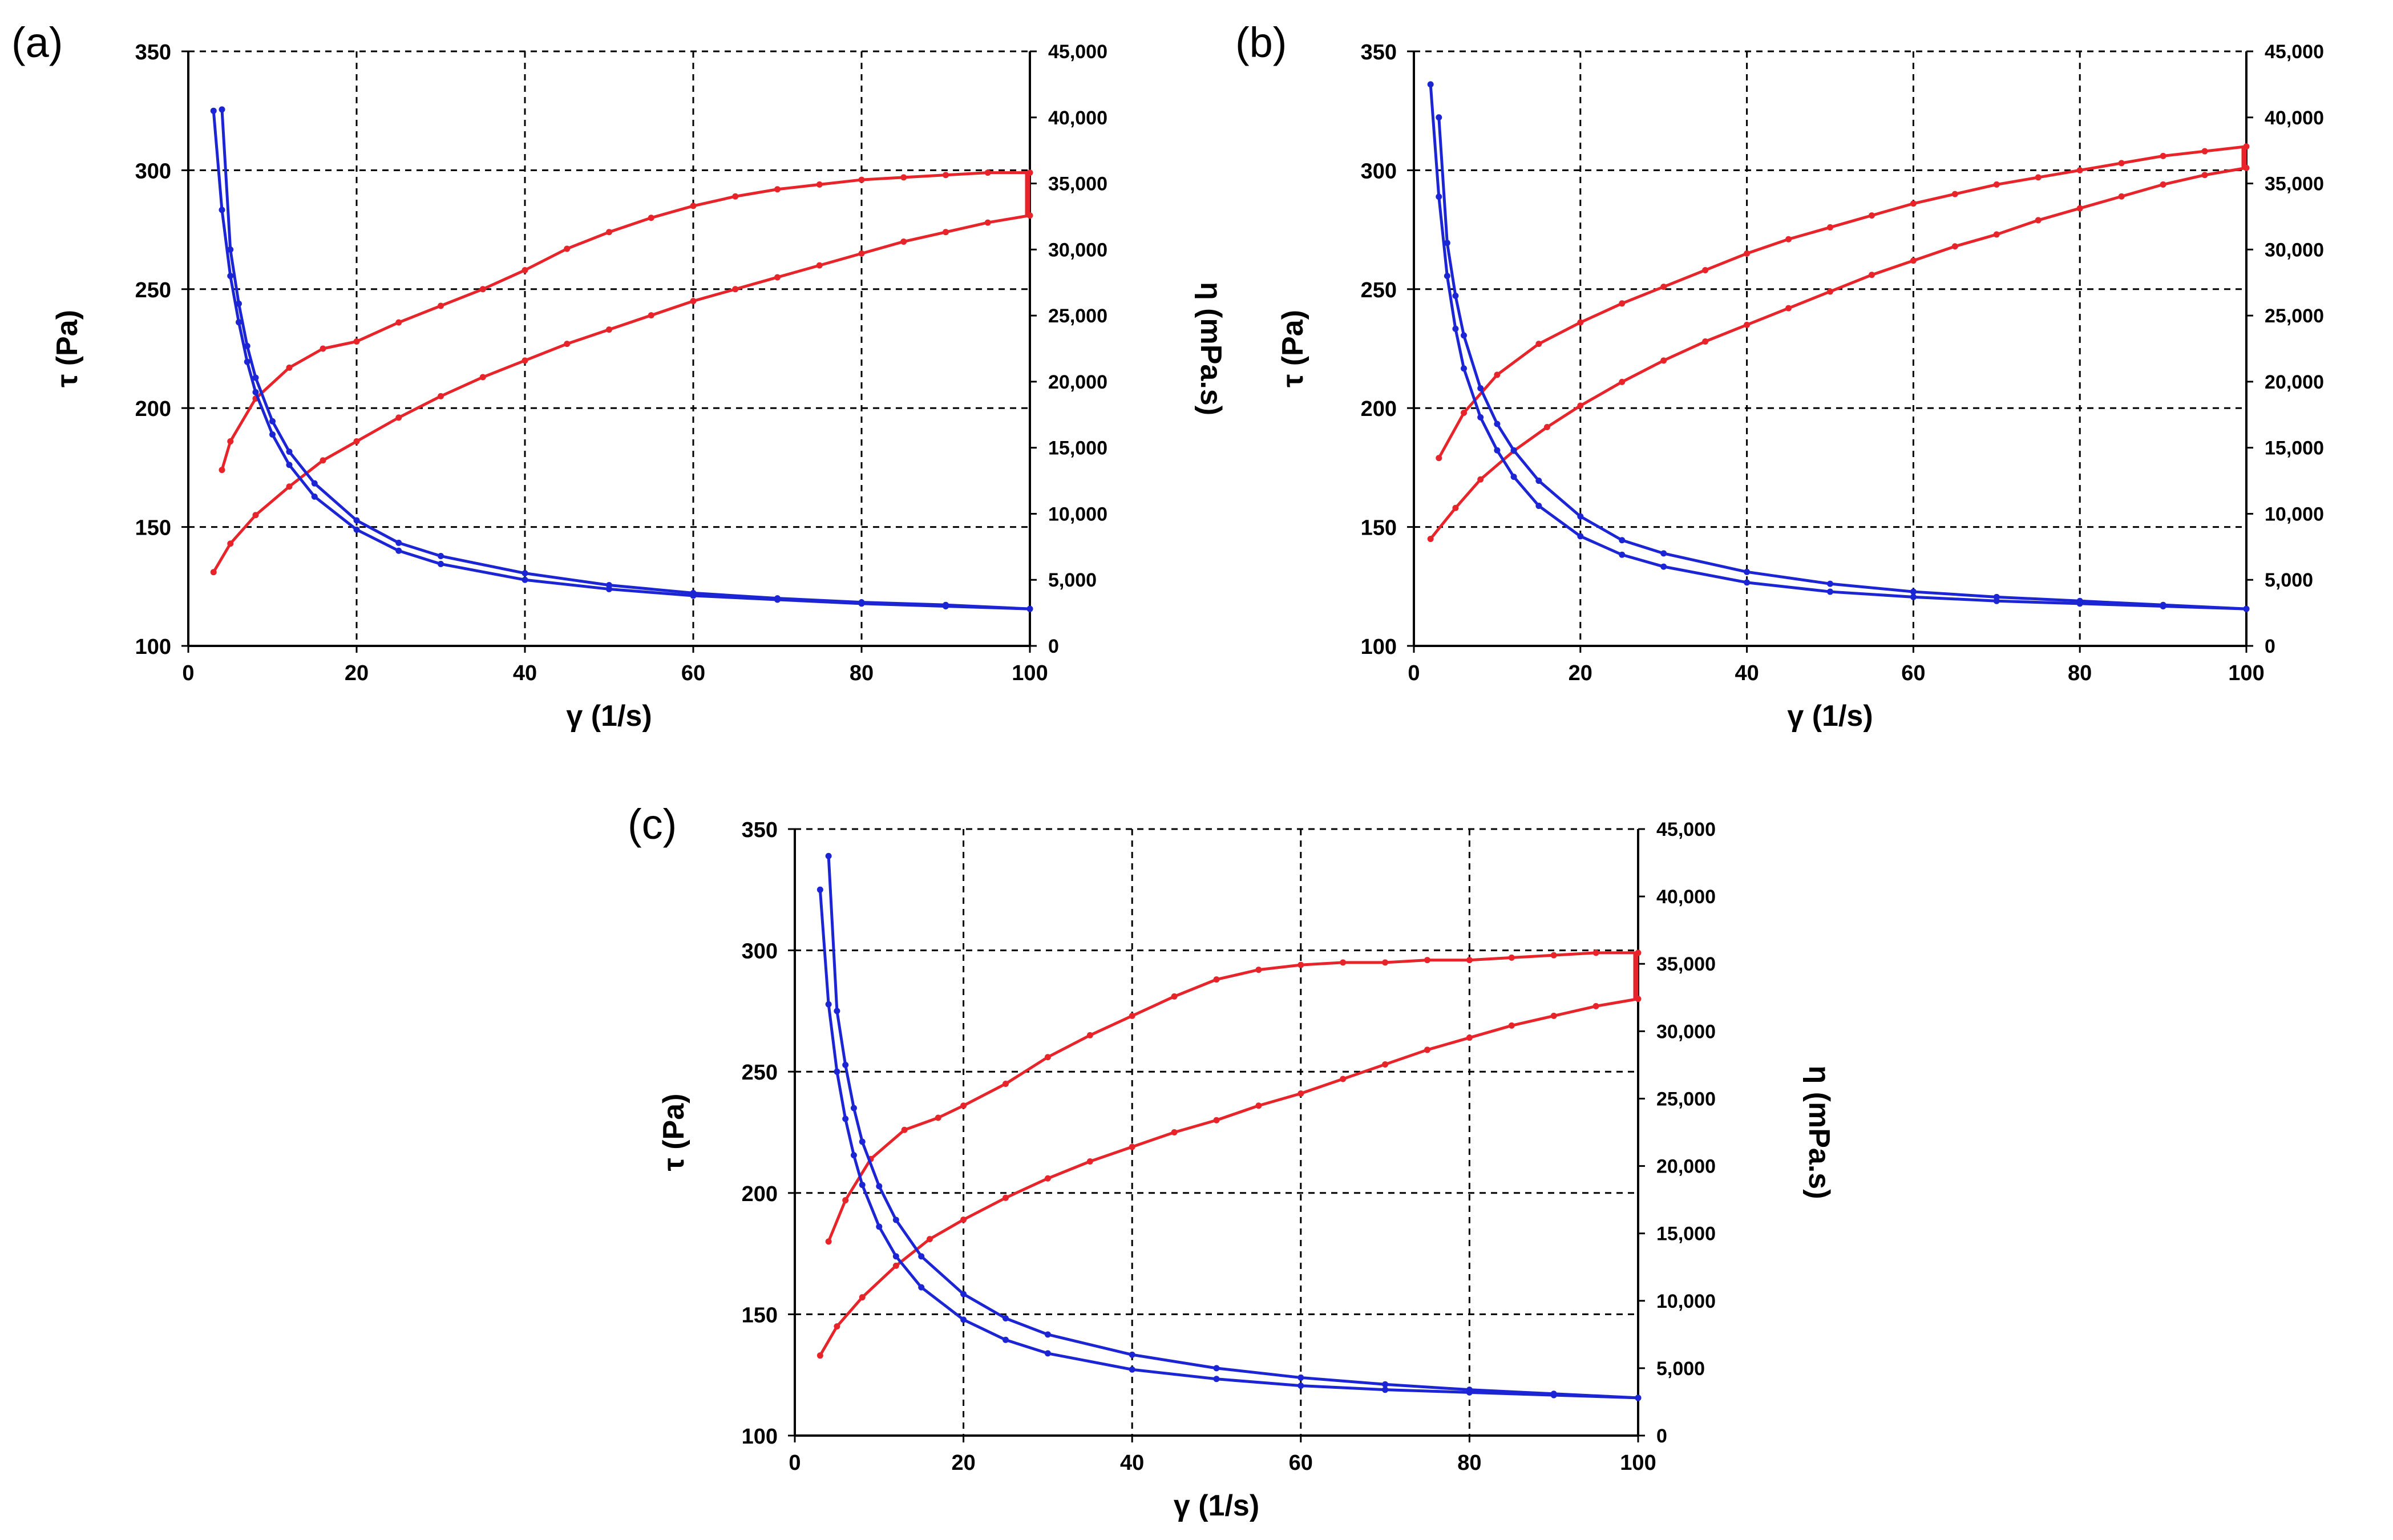 The height and width of the screenshot is (1540, 2393). I want to click on y2-tick-label: 20,000, so click(1686, 1167).